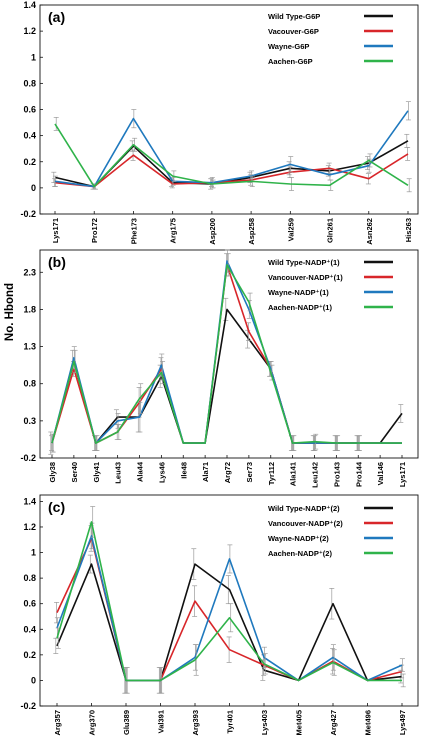  What do you see at coordinates (264, 722) in the screenshot?
I see `x-tick-label: Lys403` at bounding box center [264, 722].